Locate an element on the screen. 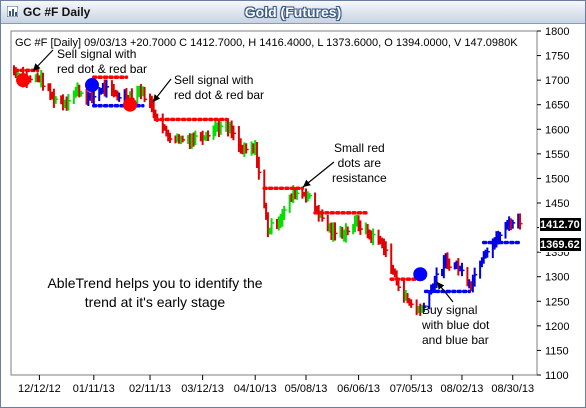  x-tick-label: 02/11/13 is located at coordinates (150, 389).